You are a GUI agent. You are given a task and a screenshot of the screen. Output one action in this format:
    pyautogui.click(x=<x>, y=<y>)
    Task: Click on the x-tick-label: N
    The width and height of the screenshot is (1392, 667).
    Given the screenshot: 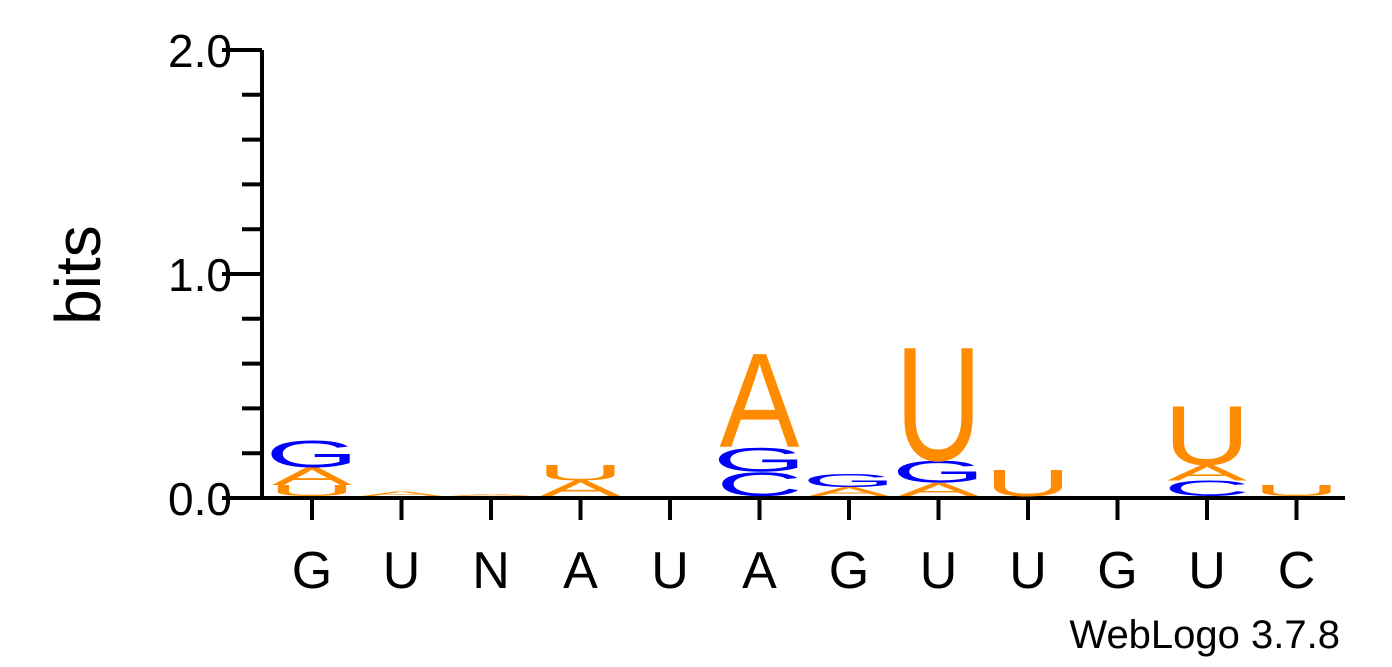 What is the action you would take?
    pyautogui.click(x=491, y=571)
    